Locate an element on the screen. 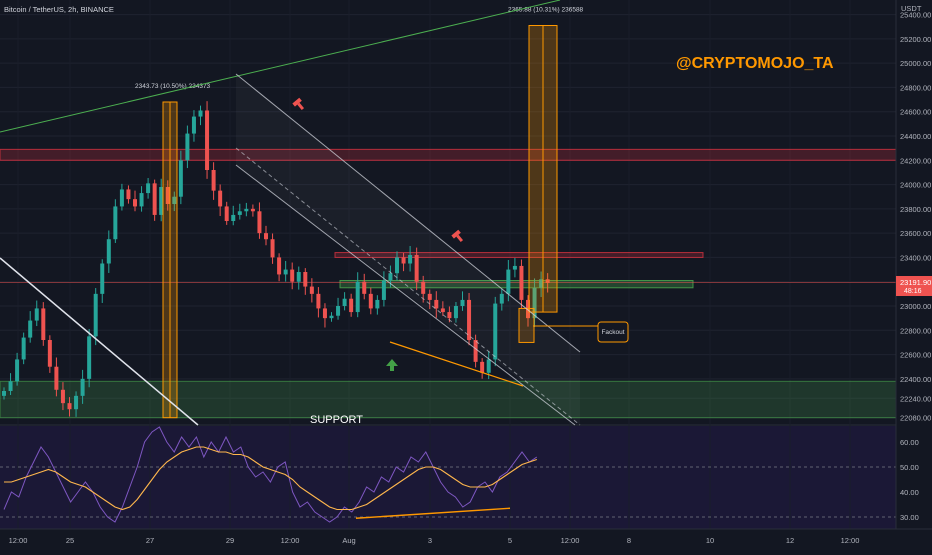 This screenshot has width=932, height=555. price-tick-label: 23400.00 is located at coordinates (915, 257).